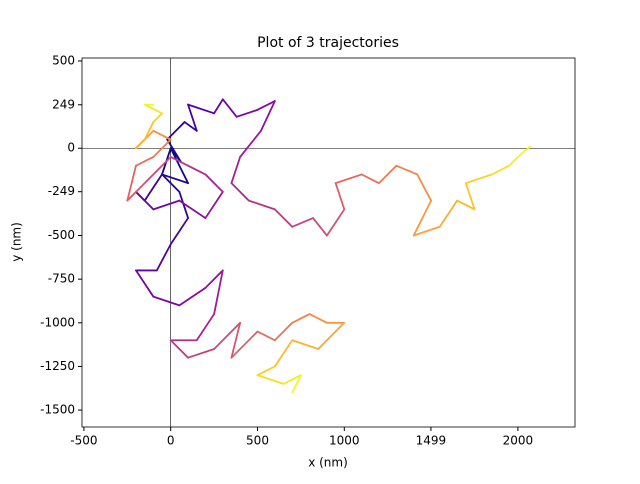  I want to click on y-tick-label: 500, so click(63, 60).